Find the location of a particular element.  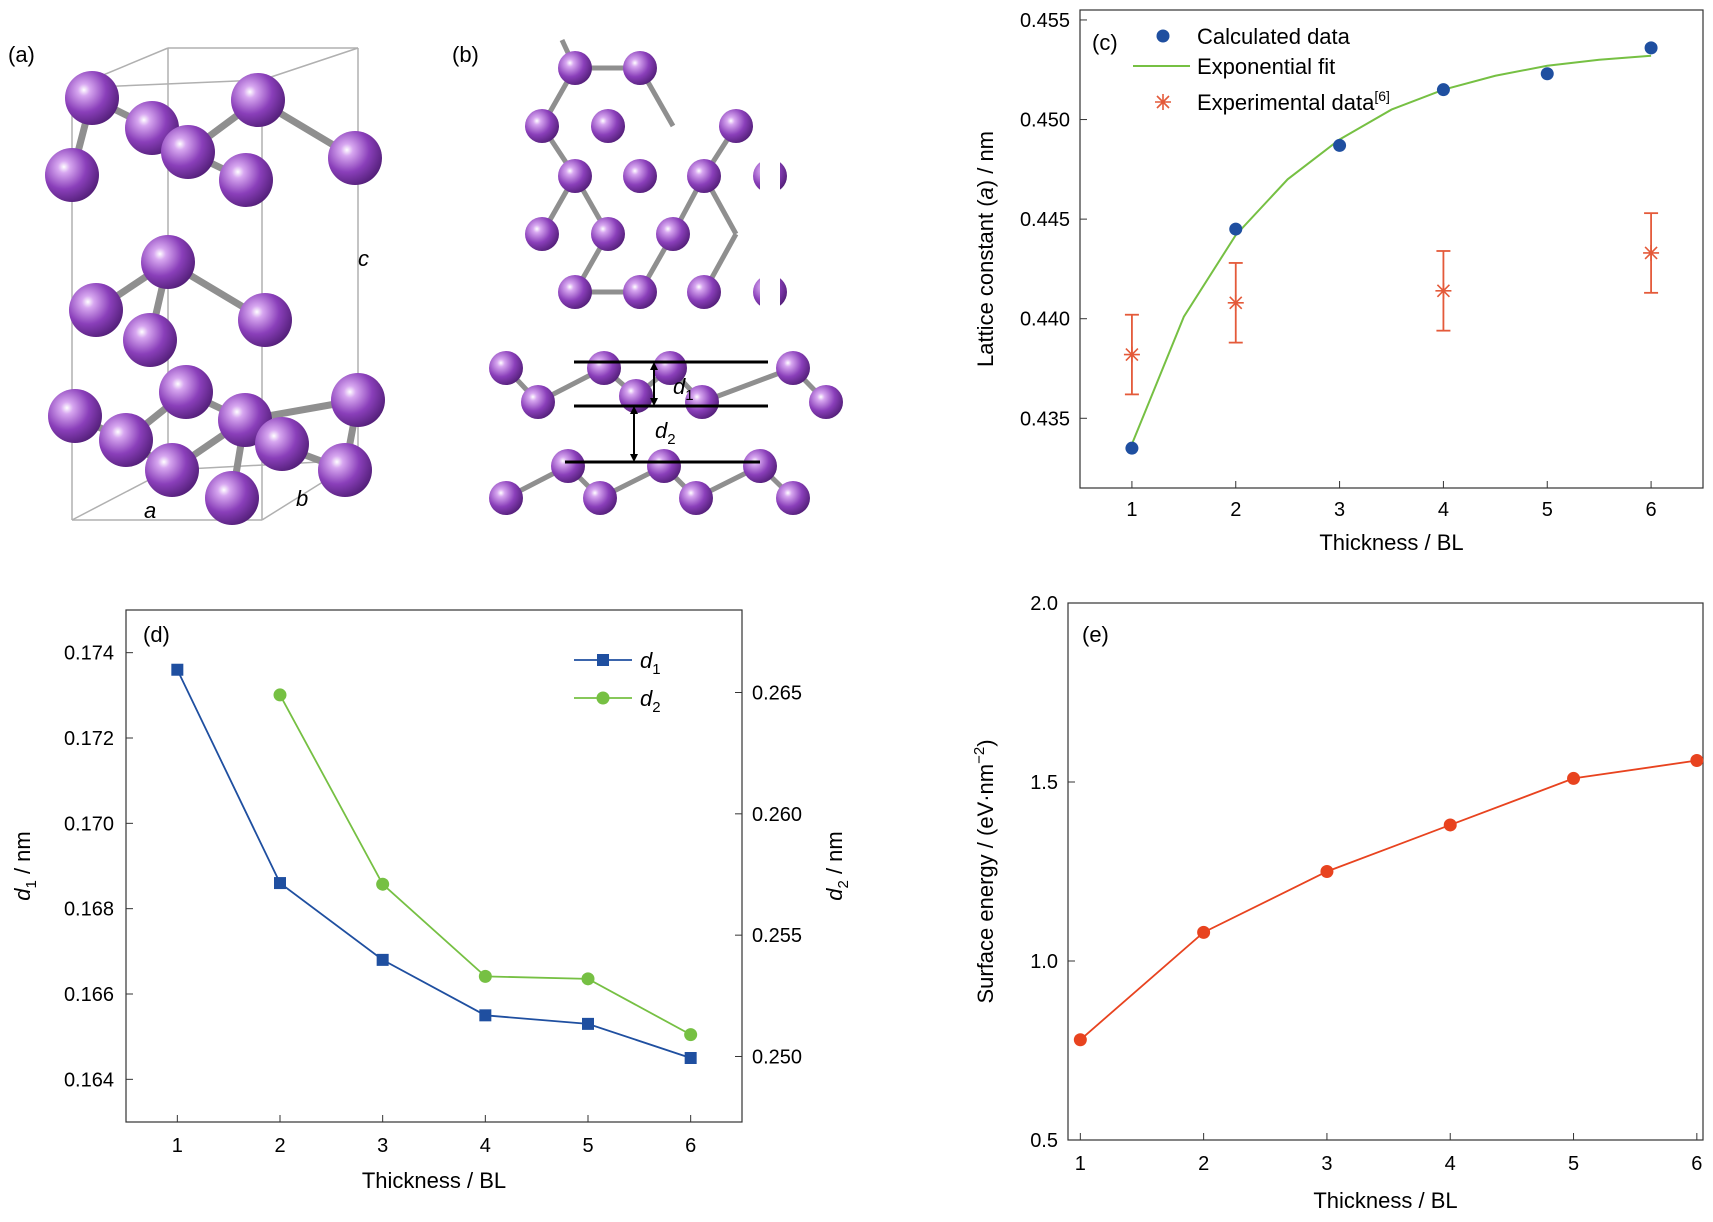

x-tick-label-d: 1 is located at coordinates (177, 1146).